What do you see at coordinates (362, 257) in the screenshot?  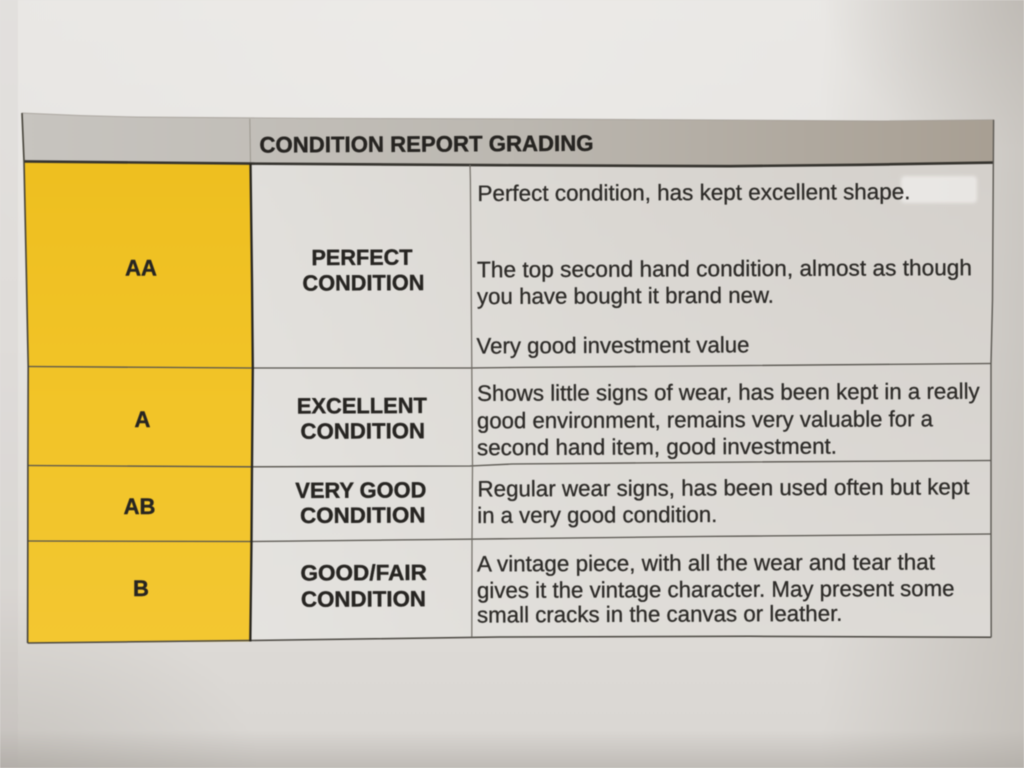 I see `svg-text: PERFECT` at bounding box center [362, 257].